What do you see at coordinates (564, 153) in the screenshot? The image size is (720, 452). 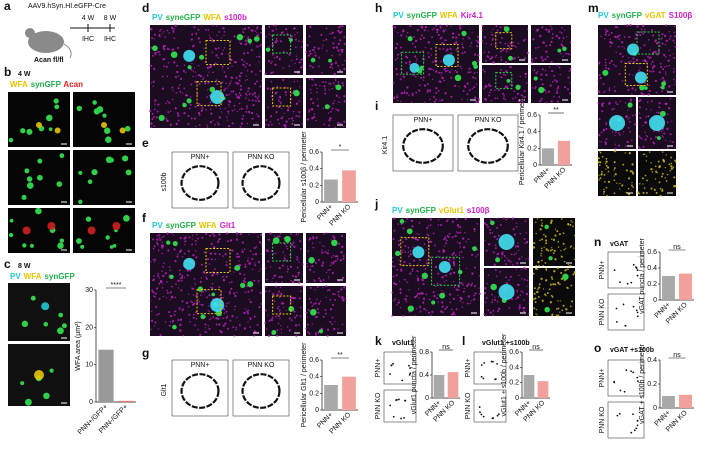 I see `bar` at bounding box center [564, 153].